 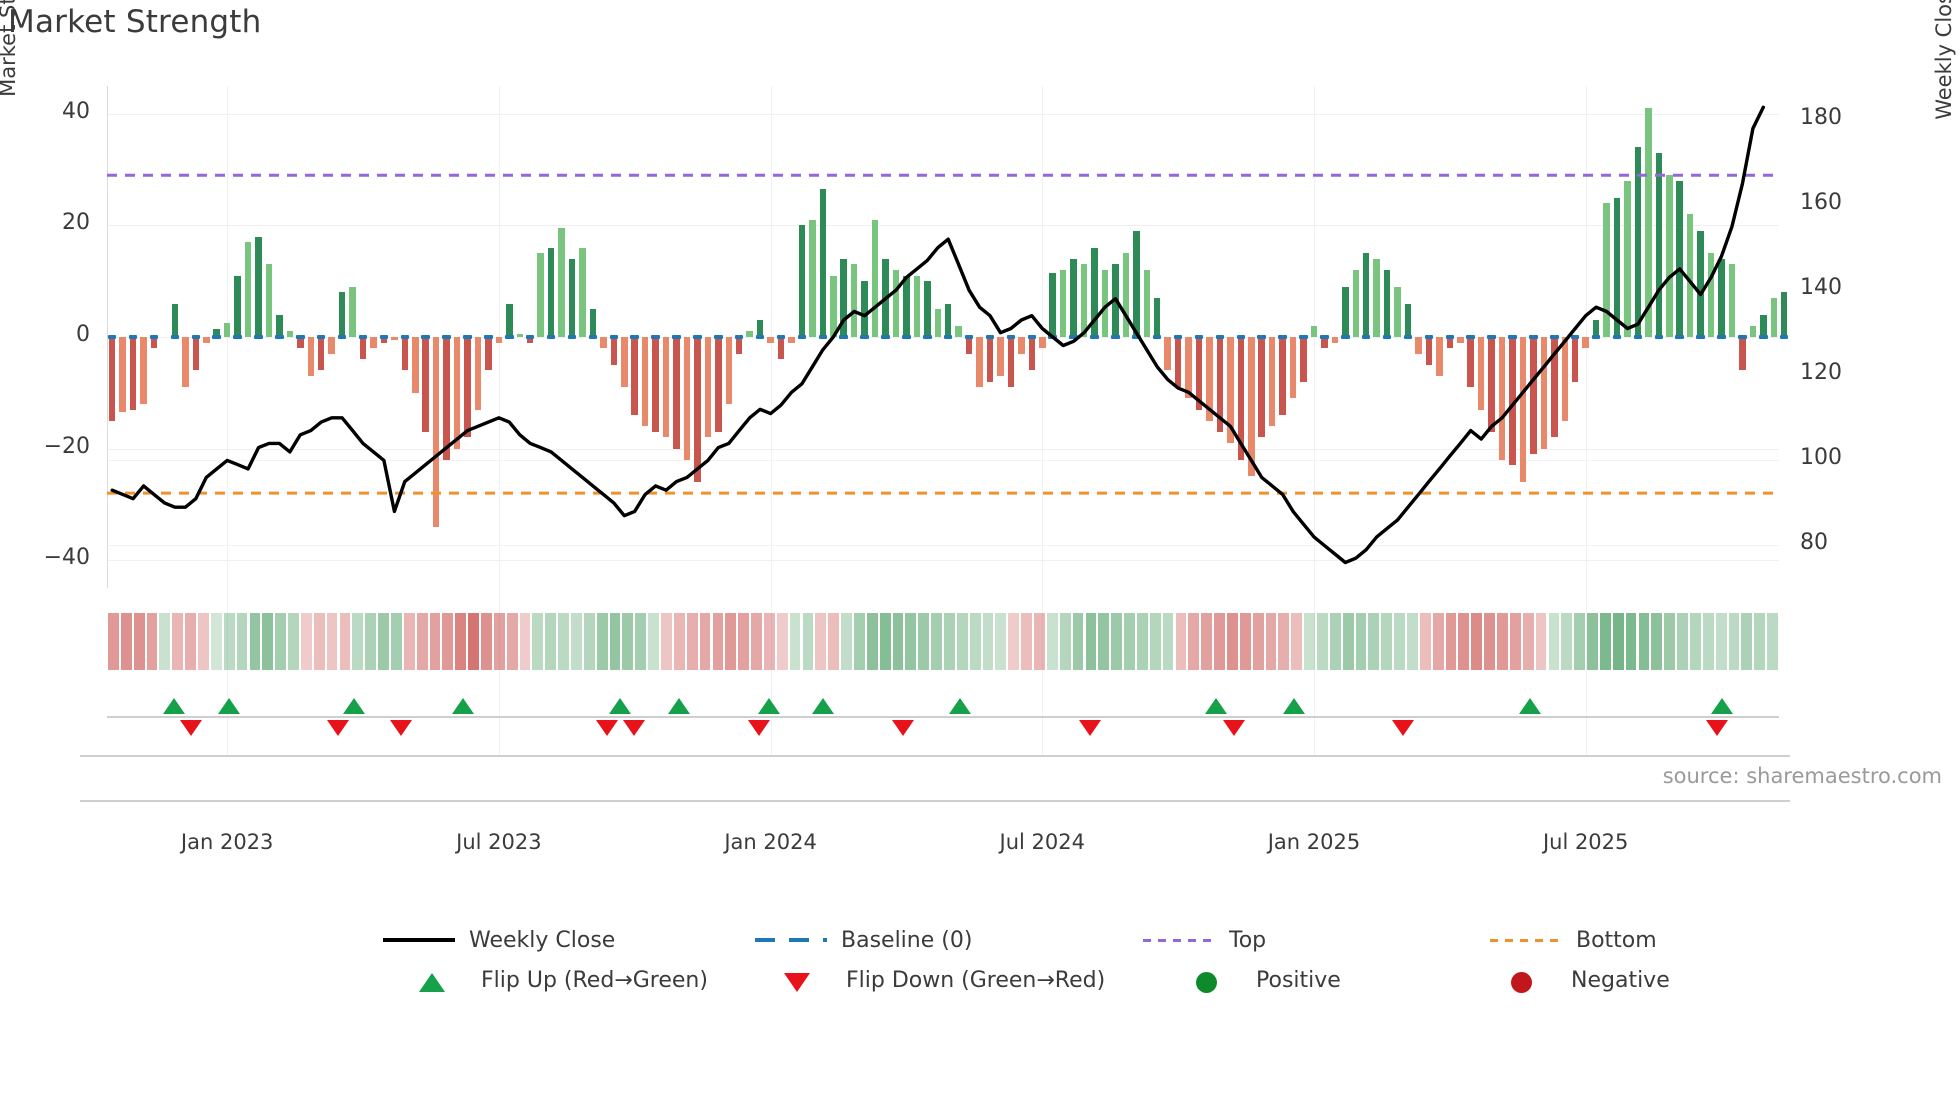 I want to click on legend-item: Weekly Close, so click(x=499, y=940).